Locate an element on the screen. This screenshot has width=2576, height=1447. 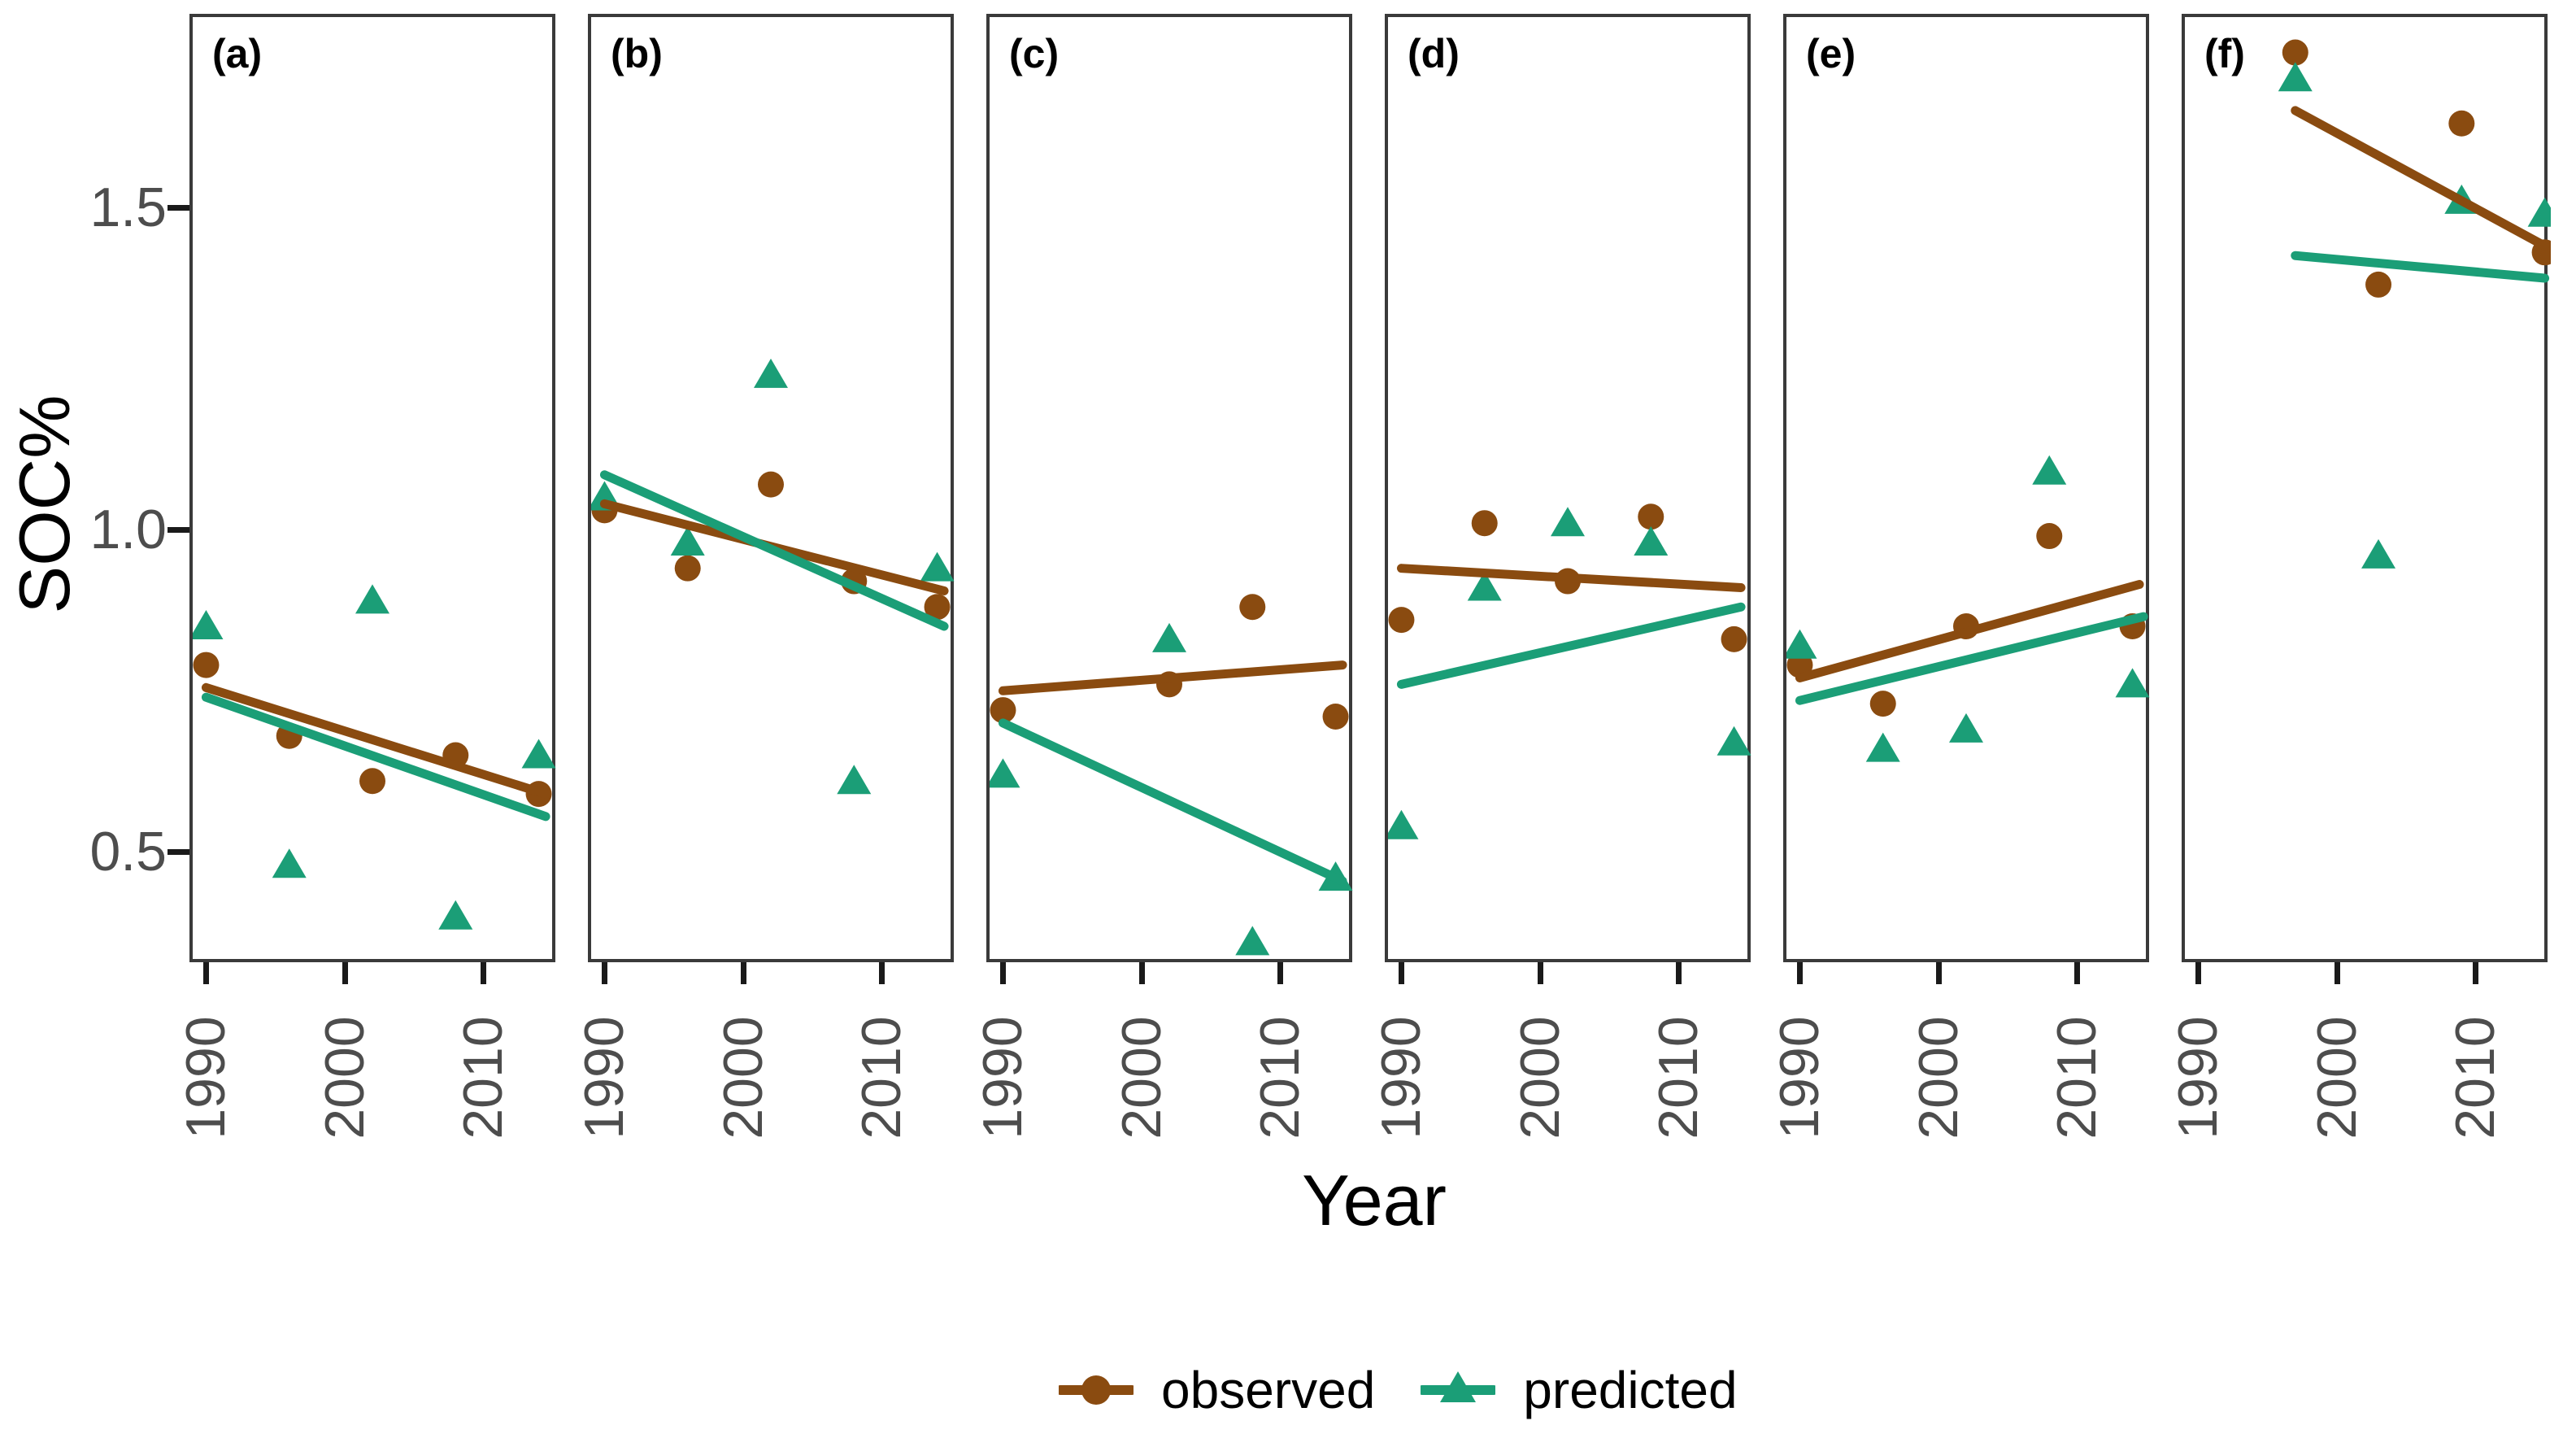
legend-circle is located at coordinates (1096, 1390).